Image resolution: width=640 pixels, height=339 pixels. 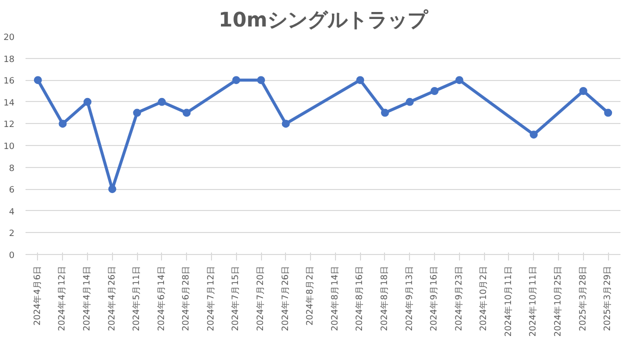 What do you see at coordinates (334, 298) in the screenshot?
I see `x-tick-label: 2024年8月14日` at bounding box center [334, 298].